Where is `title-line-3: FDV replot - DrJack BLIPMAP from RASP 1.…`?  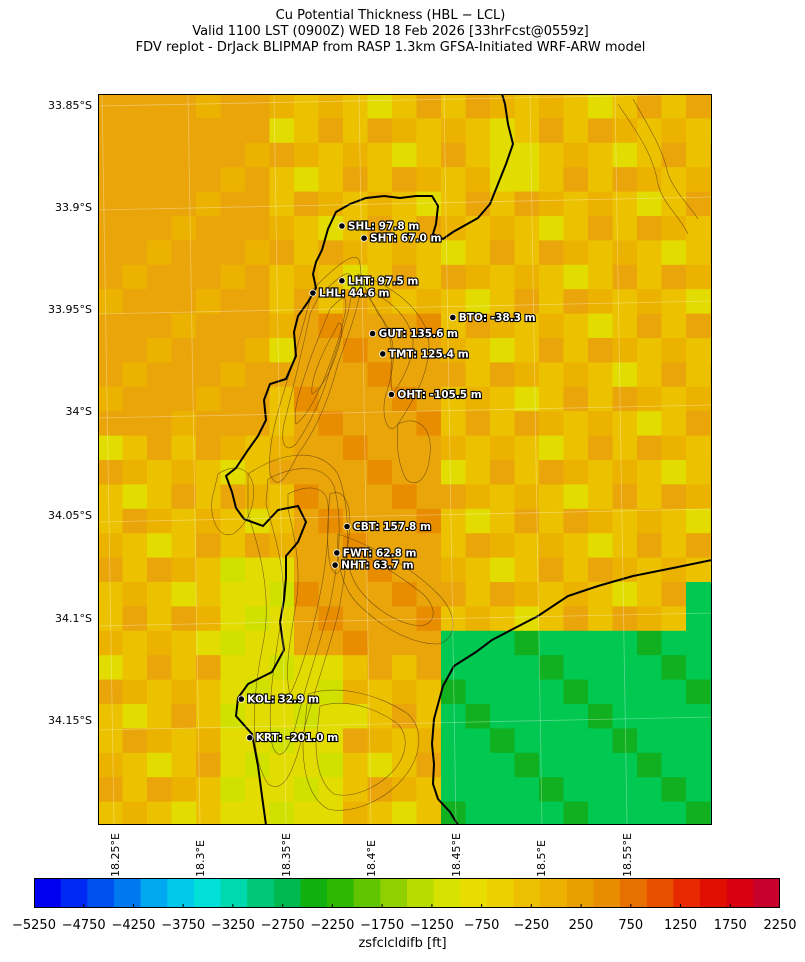
title-line-3: FDV replot - DrJack BLIPMAP from RASP 1.… is located at coordinates (390, 47).